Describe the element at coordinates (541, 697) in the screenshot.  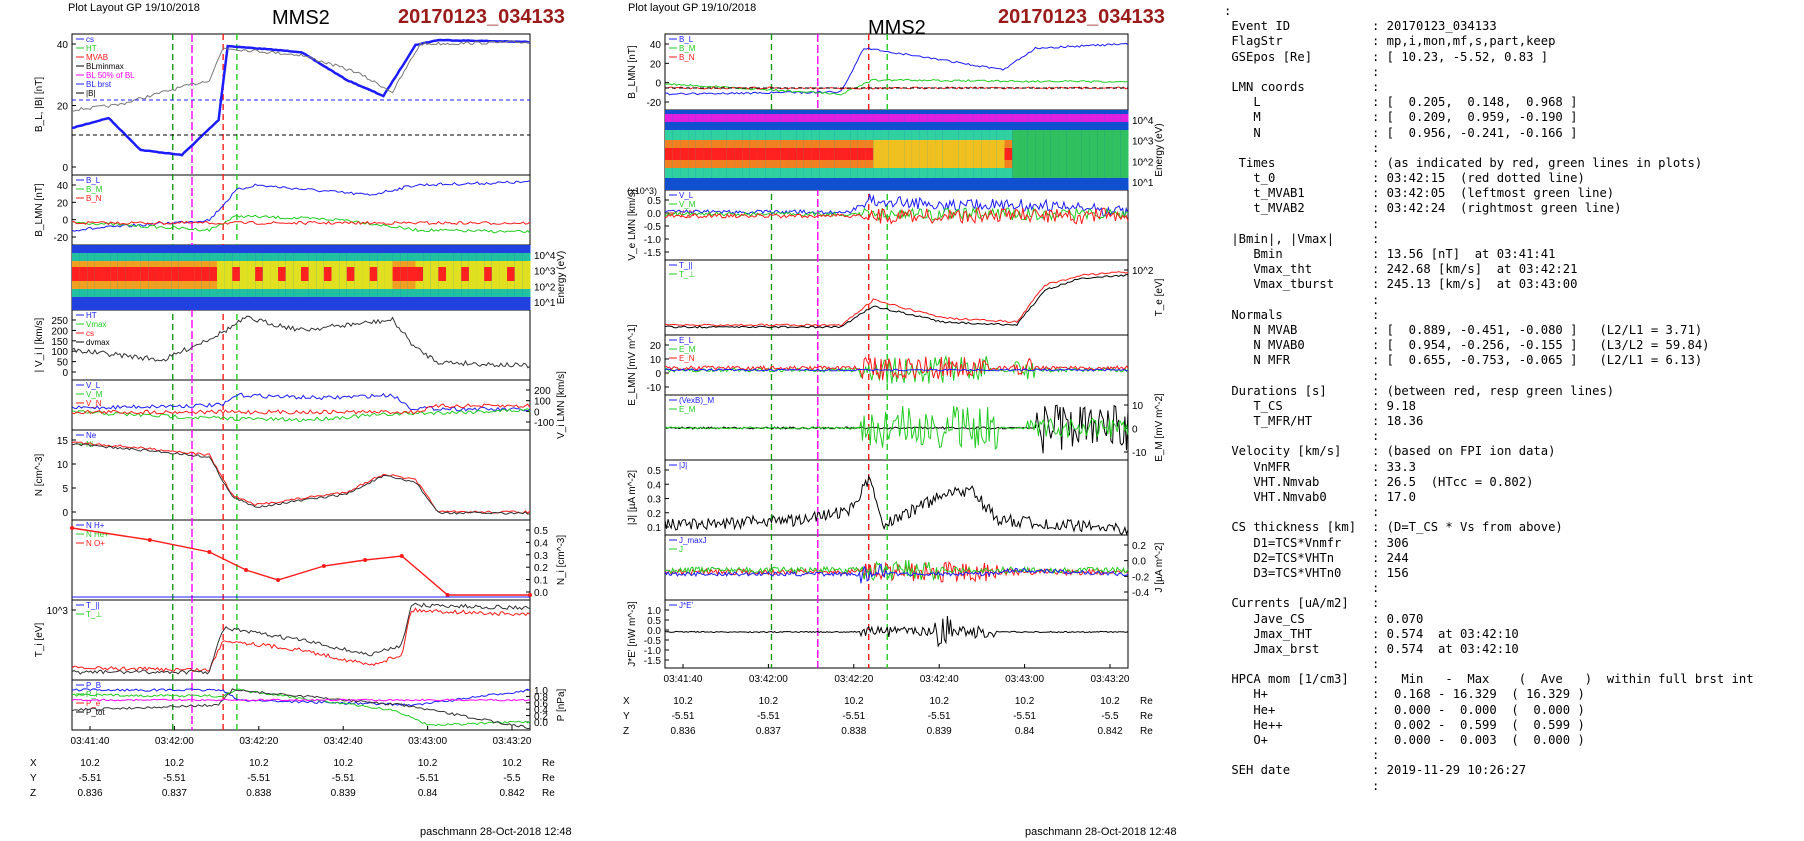
I see `y-tick-label: 0.8` at that location.